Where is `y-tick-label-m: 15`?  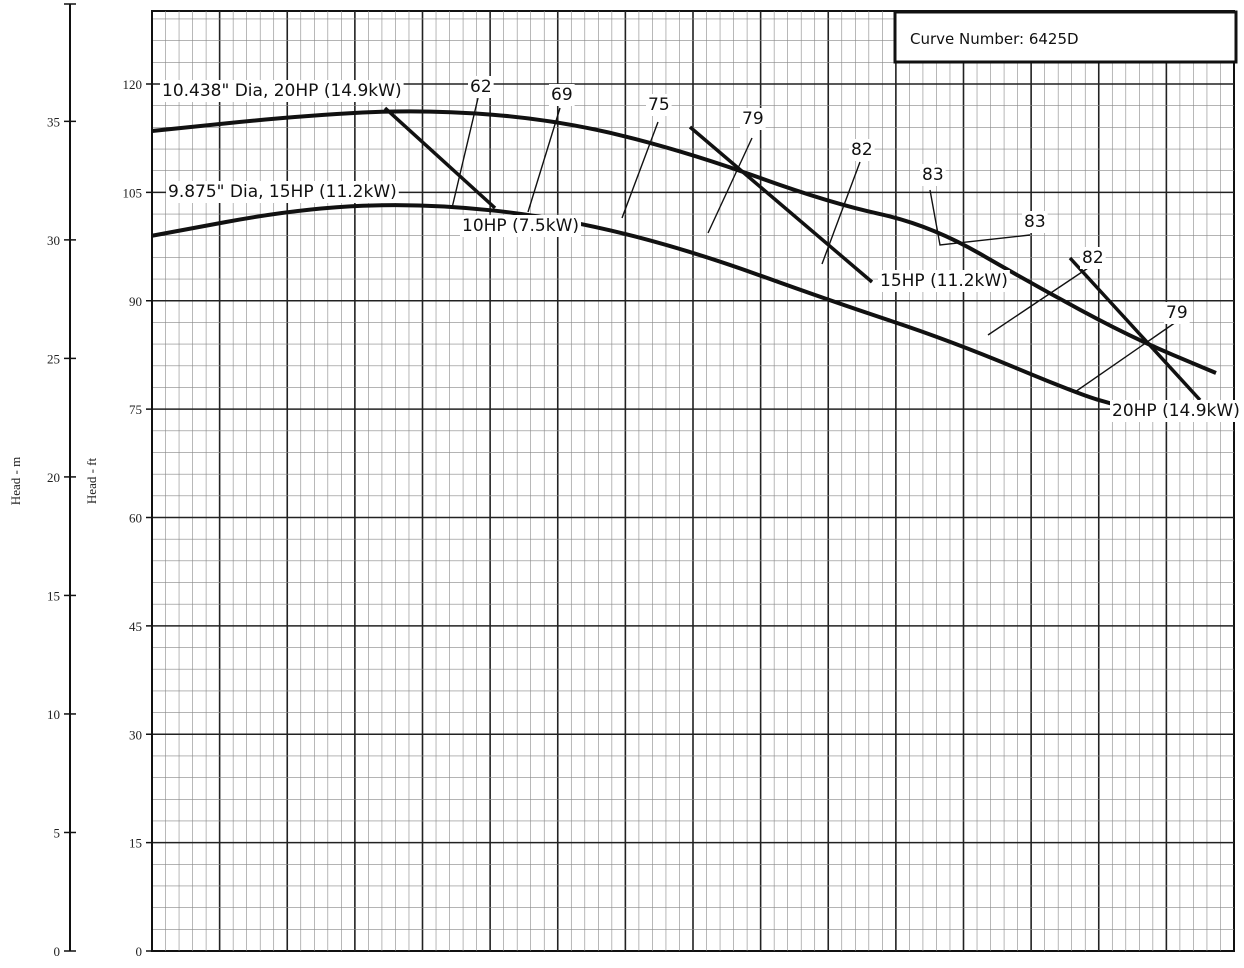 y-tick-label-m: 15 is located at coordinates (53, 595).